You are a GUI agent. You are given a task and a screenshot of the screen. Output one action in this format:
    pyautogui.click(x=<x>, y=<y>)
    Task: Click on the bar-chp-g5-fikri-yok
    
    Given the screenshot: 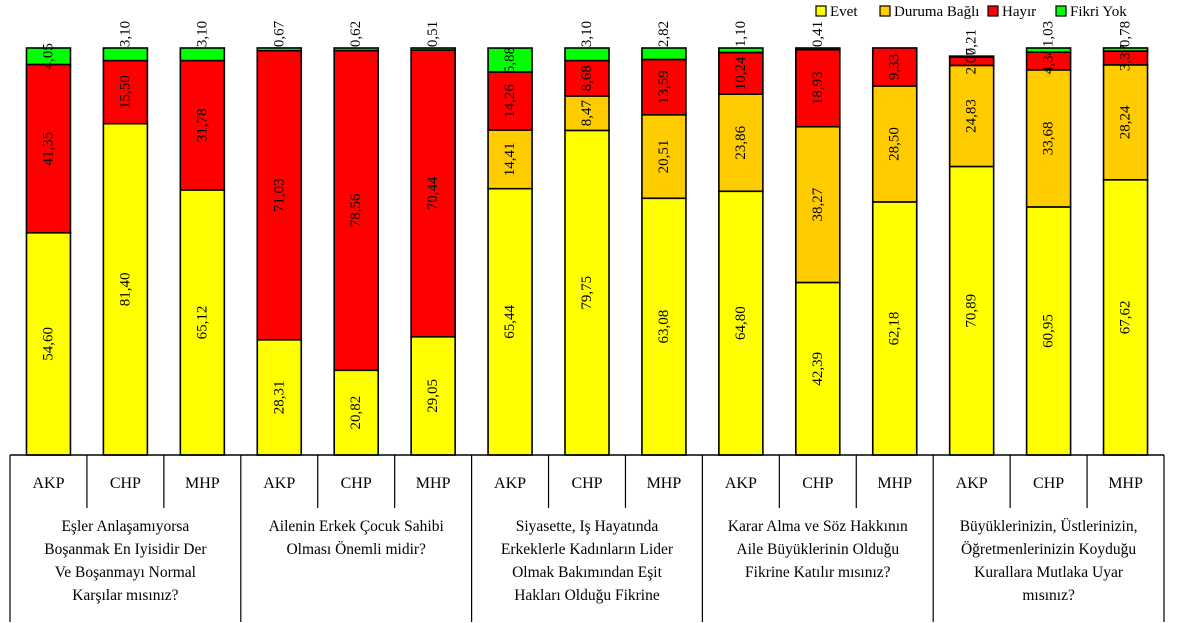 What is the action you would take?
    pyautogui.click(x=1048, y=50)
    